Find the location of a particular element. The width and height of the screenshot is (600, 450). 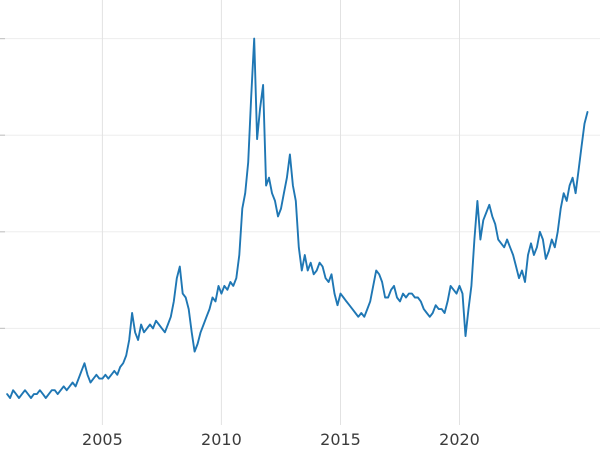

x-tick-label-2020: 2020 is located at coordinates (459, 439).